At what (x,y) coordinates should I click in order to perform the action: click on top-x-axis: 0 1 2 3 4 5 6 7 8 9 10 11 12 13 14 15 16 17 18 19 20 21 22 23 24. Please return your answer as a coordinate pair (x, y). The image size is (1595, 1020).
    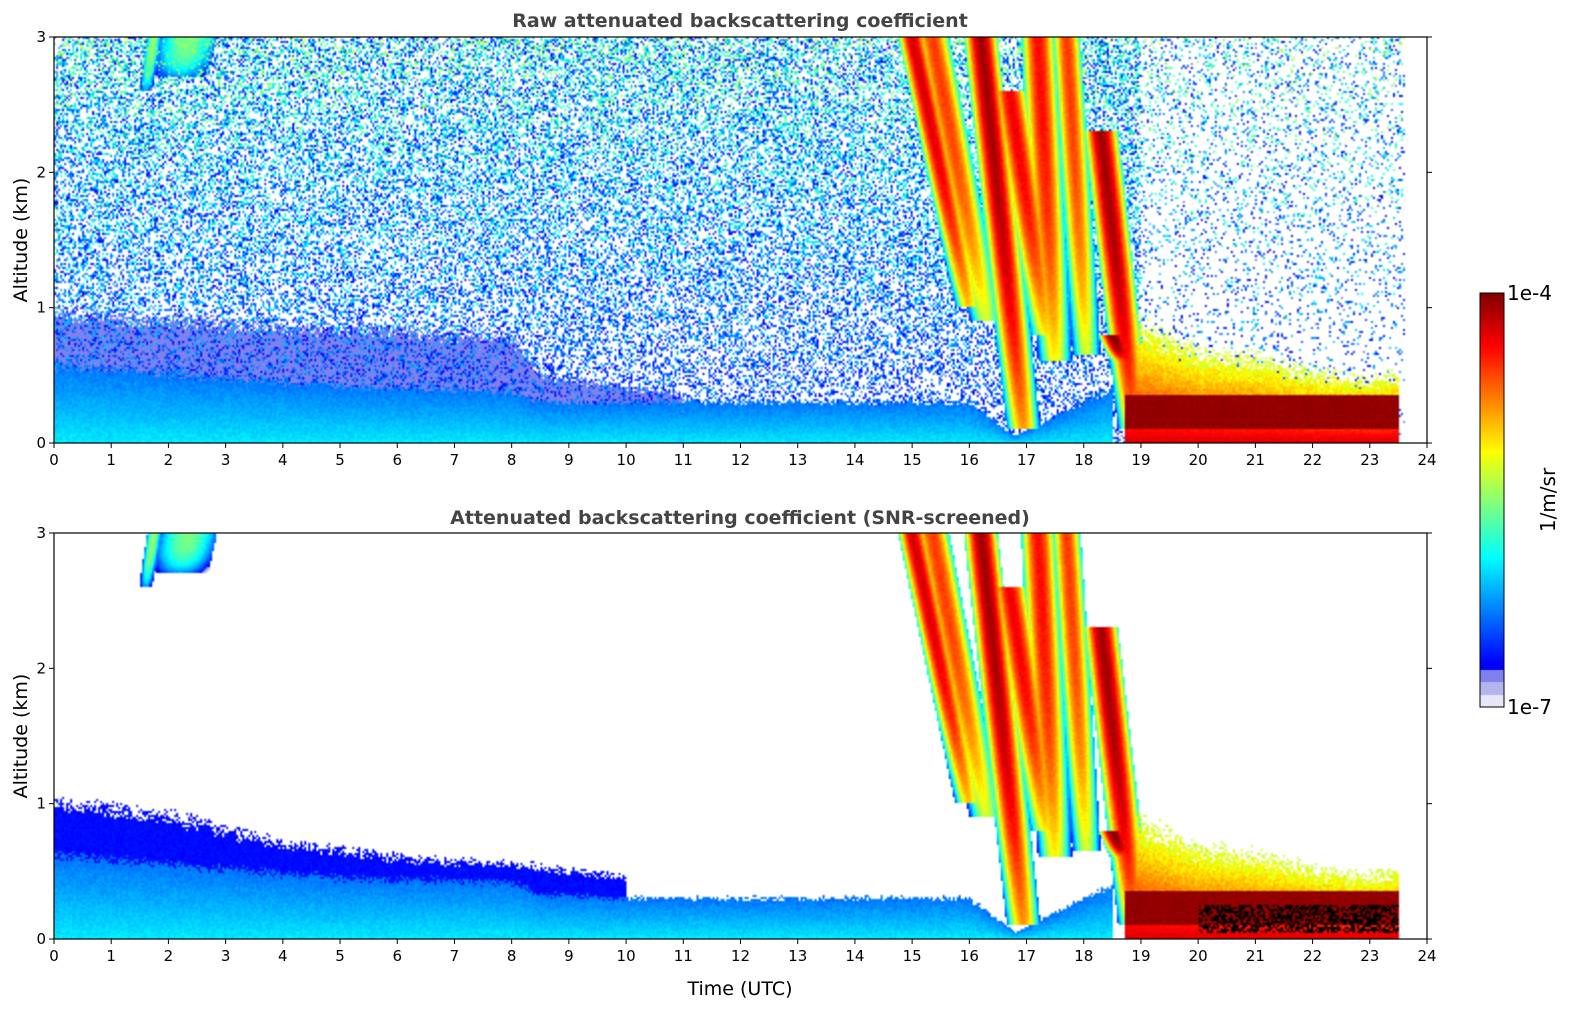
    Looking at the image, I should click on (743, 456).